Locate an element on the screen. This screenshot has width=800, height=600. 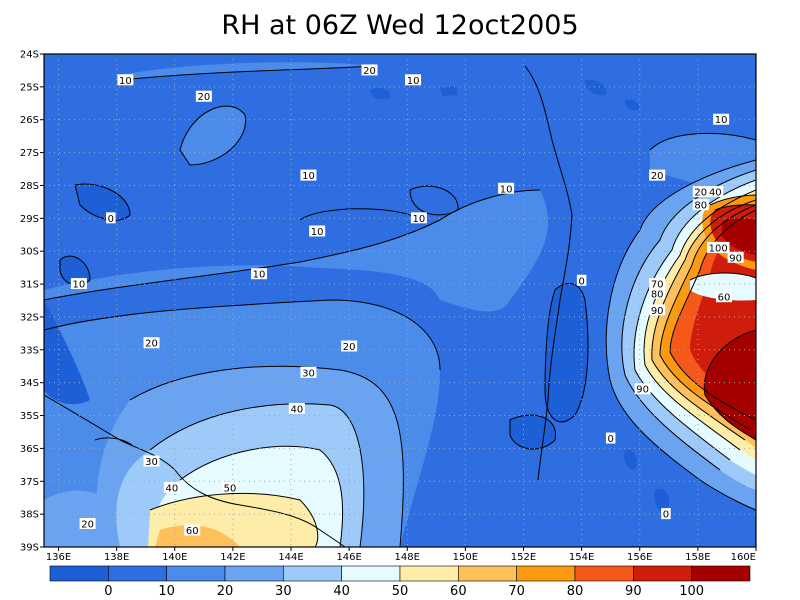
lon-tick-label: 142E is located at coordinates (232, 557).